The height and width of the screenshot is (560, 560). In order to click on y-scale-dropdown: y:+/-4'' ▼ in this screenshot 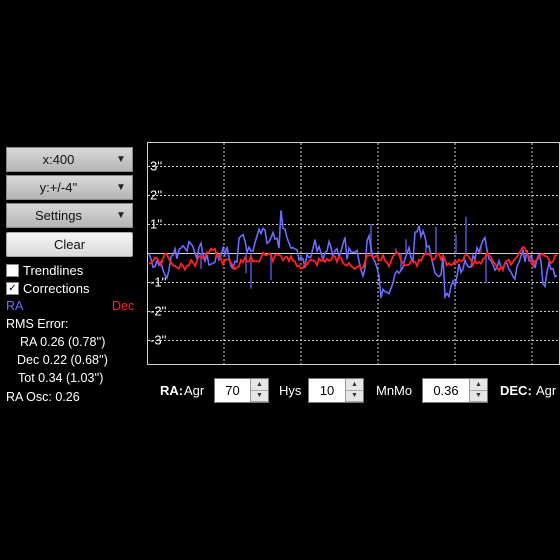, I will do `click(69, 187)`.